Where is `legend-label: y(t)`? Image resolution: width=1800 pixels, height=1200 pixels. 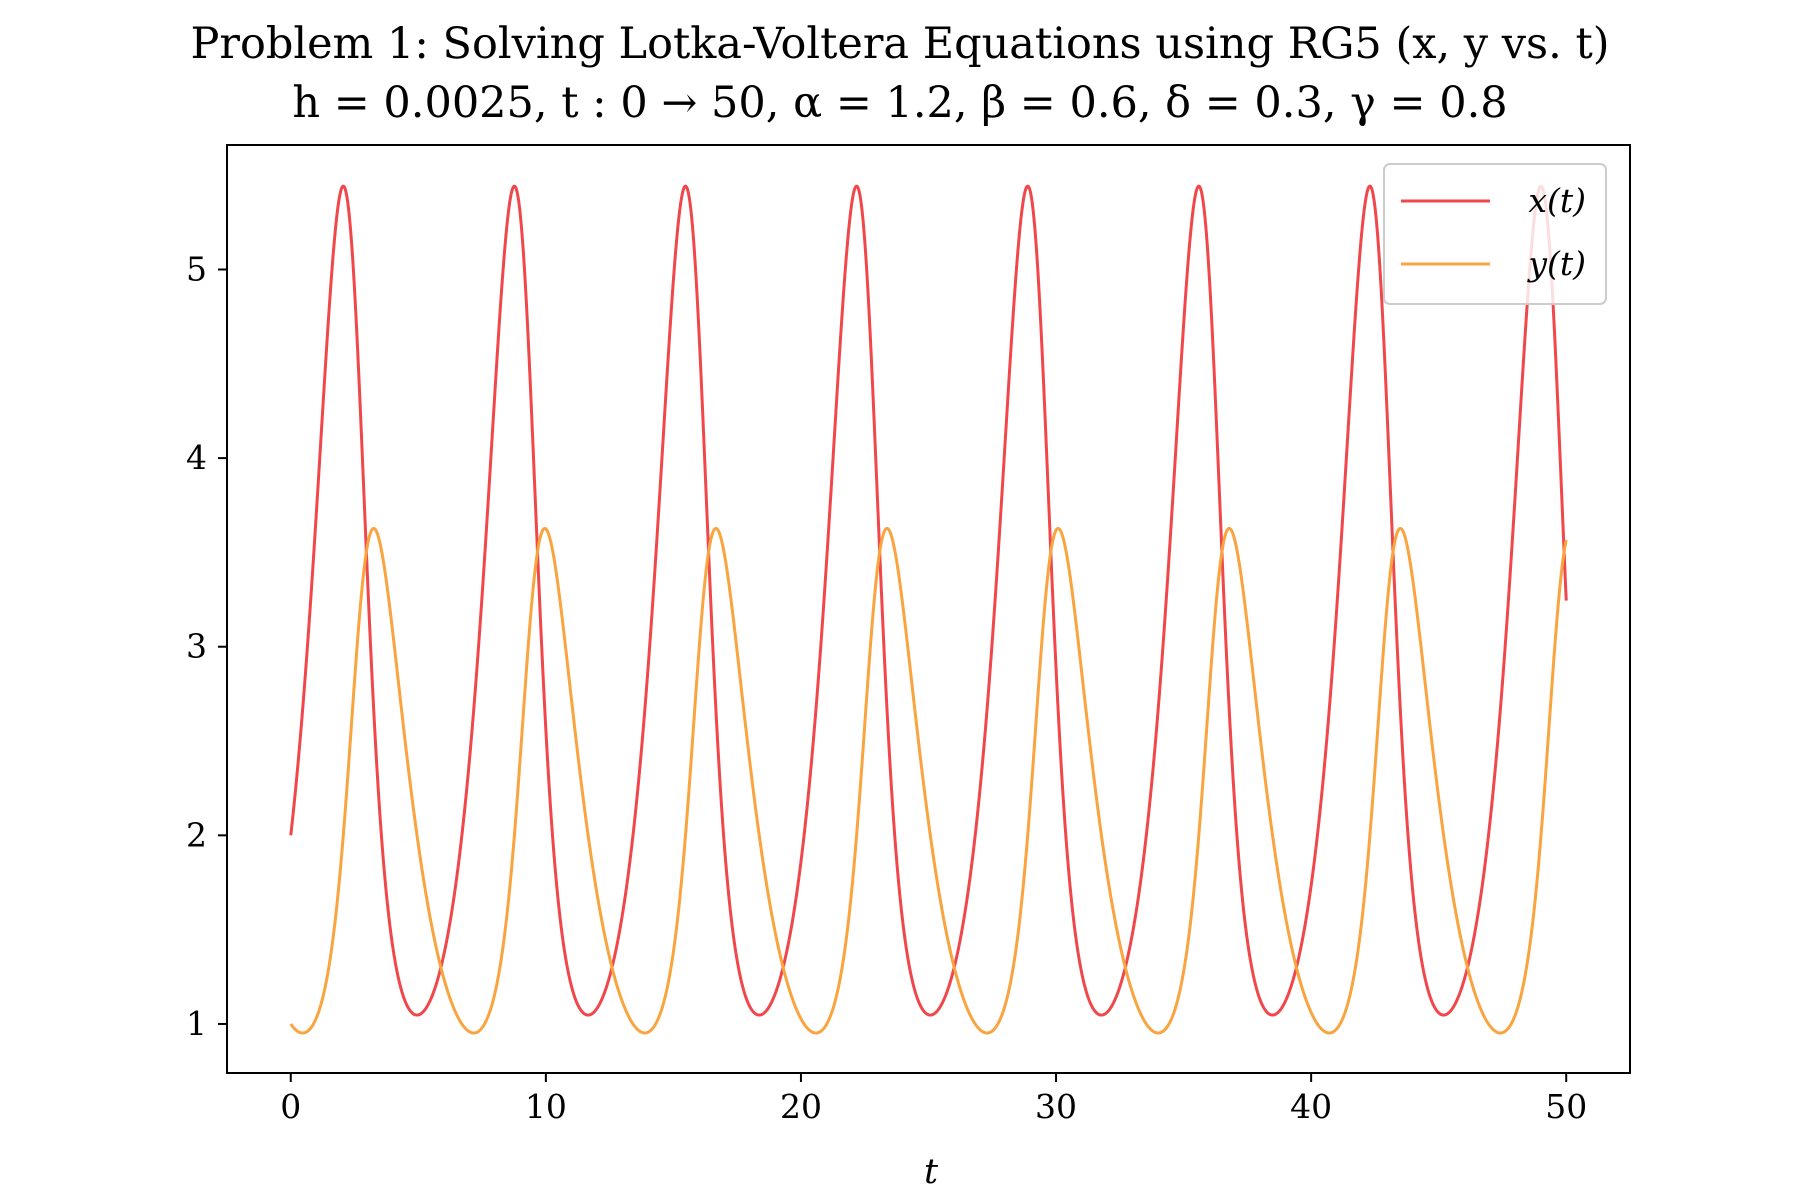
legend-label: y(t) is located at coordinates (1556, 263).